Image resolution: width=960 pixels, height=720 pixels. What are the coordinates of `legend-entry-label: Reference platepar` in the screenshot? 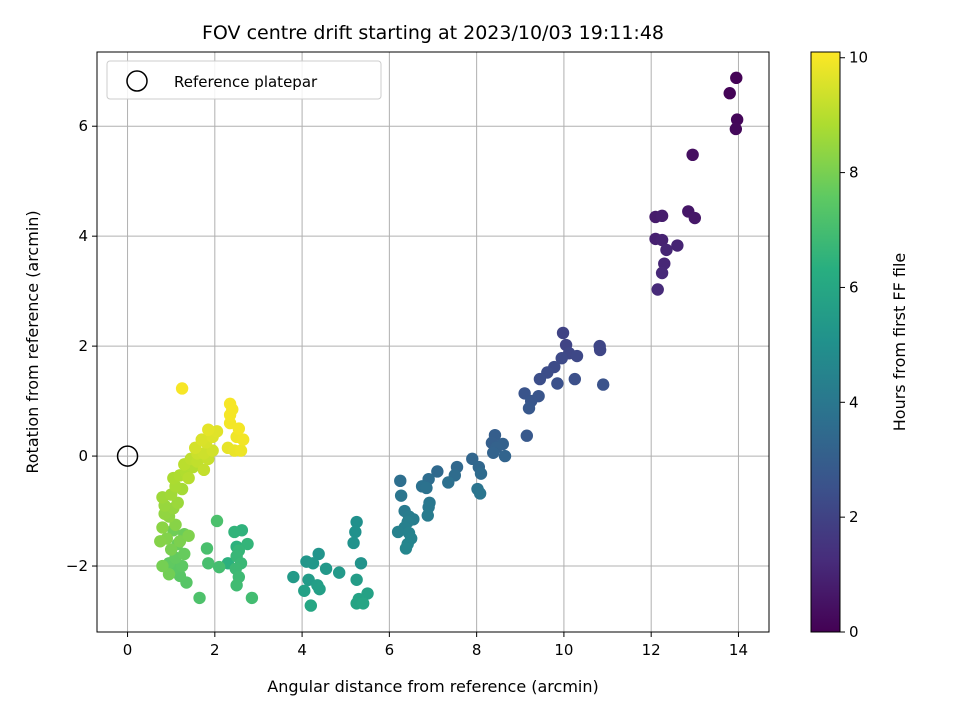 It's located at (246, 82).